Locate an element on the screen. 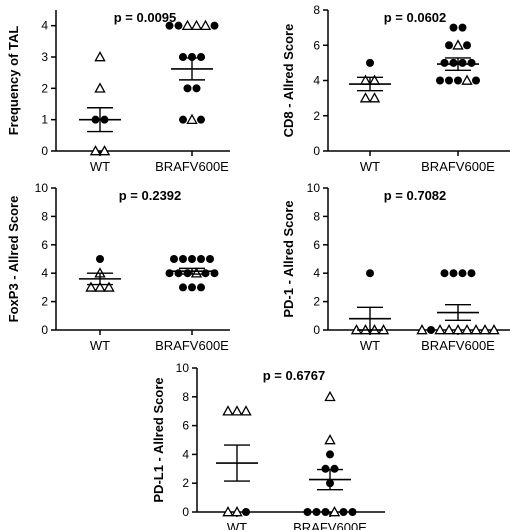 This screenshot has width=520, height=530. p-value-label: p = 0.0602 is located at coordinates (415, 17).